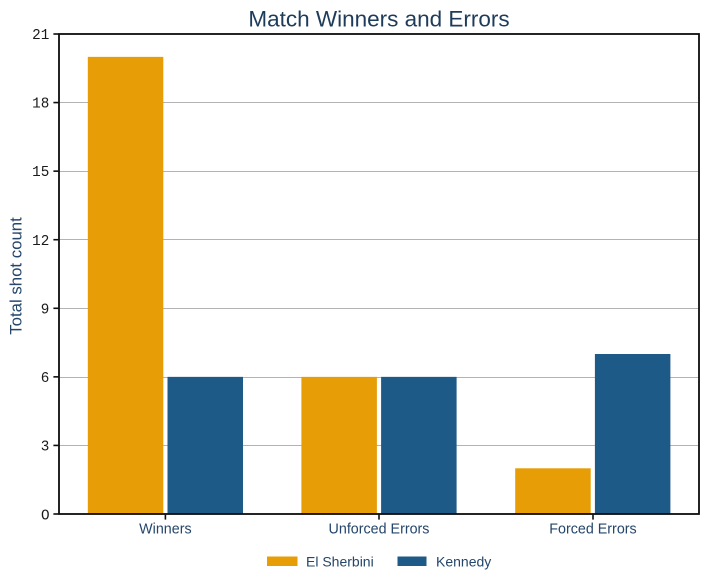  Describe the element at coordinates (40, 173) in the screenshot. I see `svg-text: 15` at that location.